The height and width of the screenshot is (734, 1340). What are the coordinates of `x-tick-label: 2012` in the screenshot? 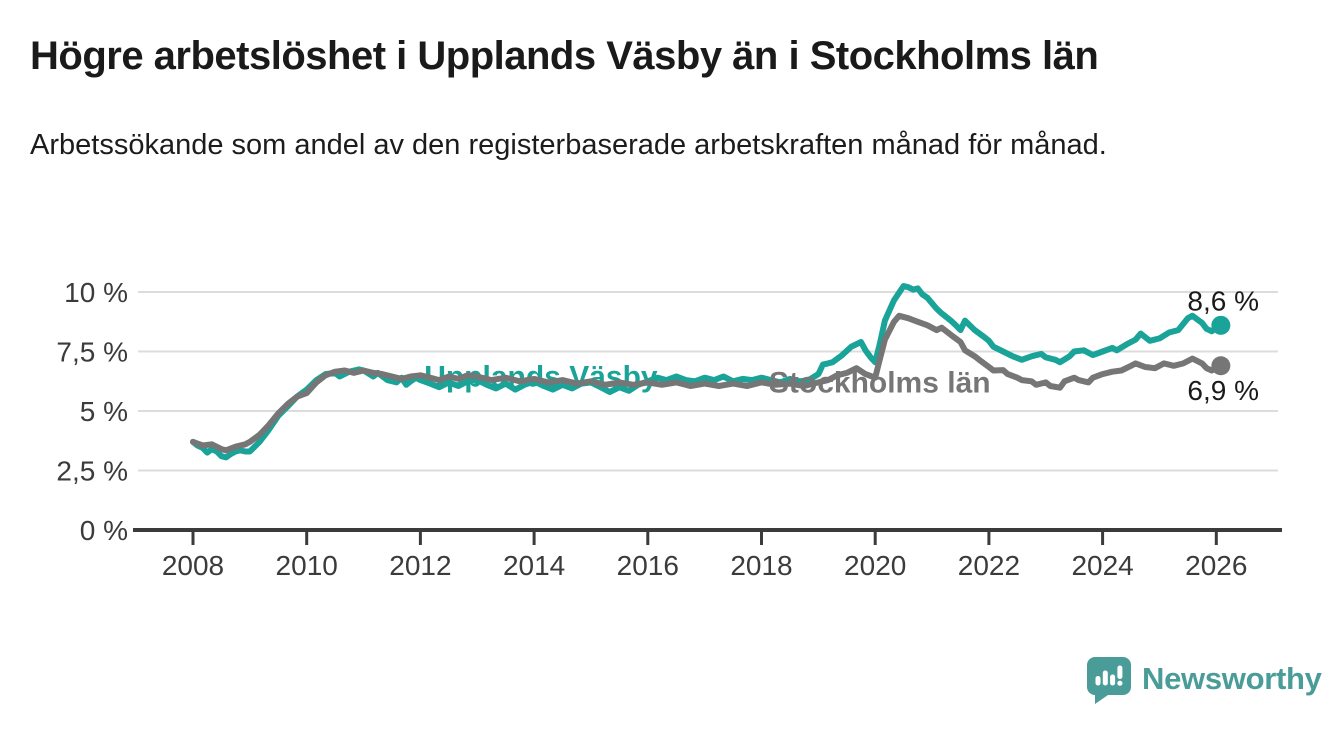 It's located at (420, 565).